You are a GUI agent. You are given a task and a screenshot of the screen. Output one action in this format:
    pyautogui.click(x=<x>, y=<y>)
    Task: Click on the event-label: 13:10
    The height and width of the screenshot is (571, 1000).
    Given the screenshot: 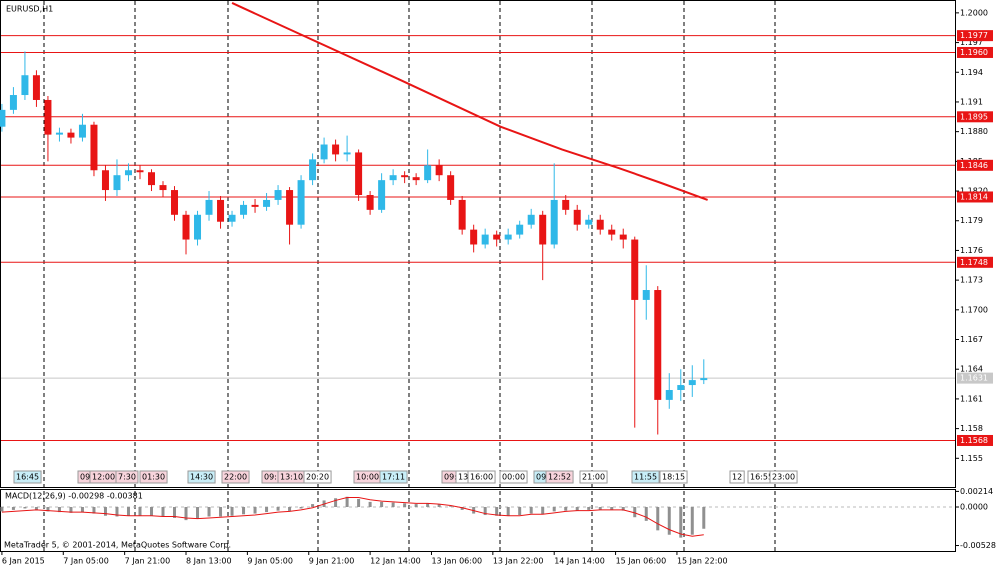 What is the action you would take?
    pyautogui.click(x=291, y=477)
    